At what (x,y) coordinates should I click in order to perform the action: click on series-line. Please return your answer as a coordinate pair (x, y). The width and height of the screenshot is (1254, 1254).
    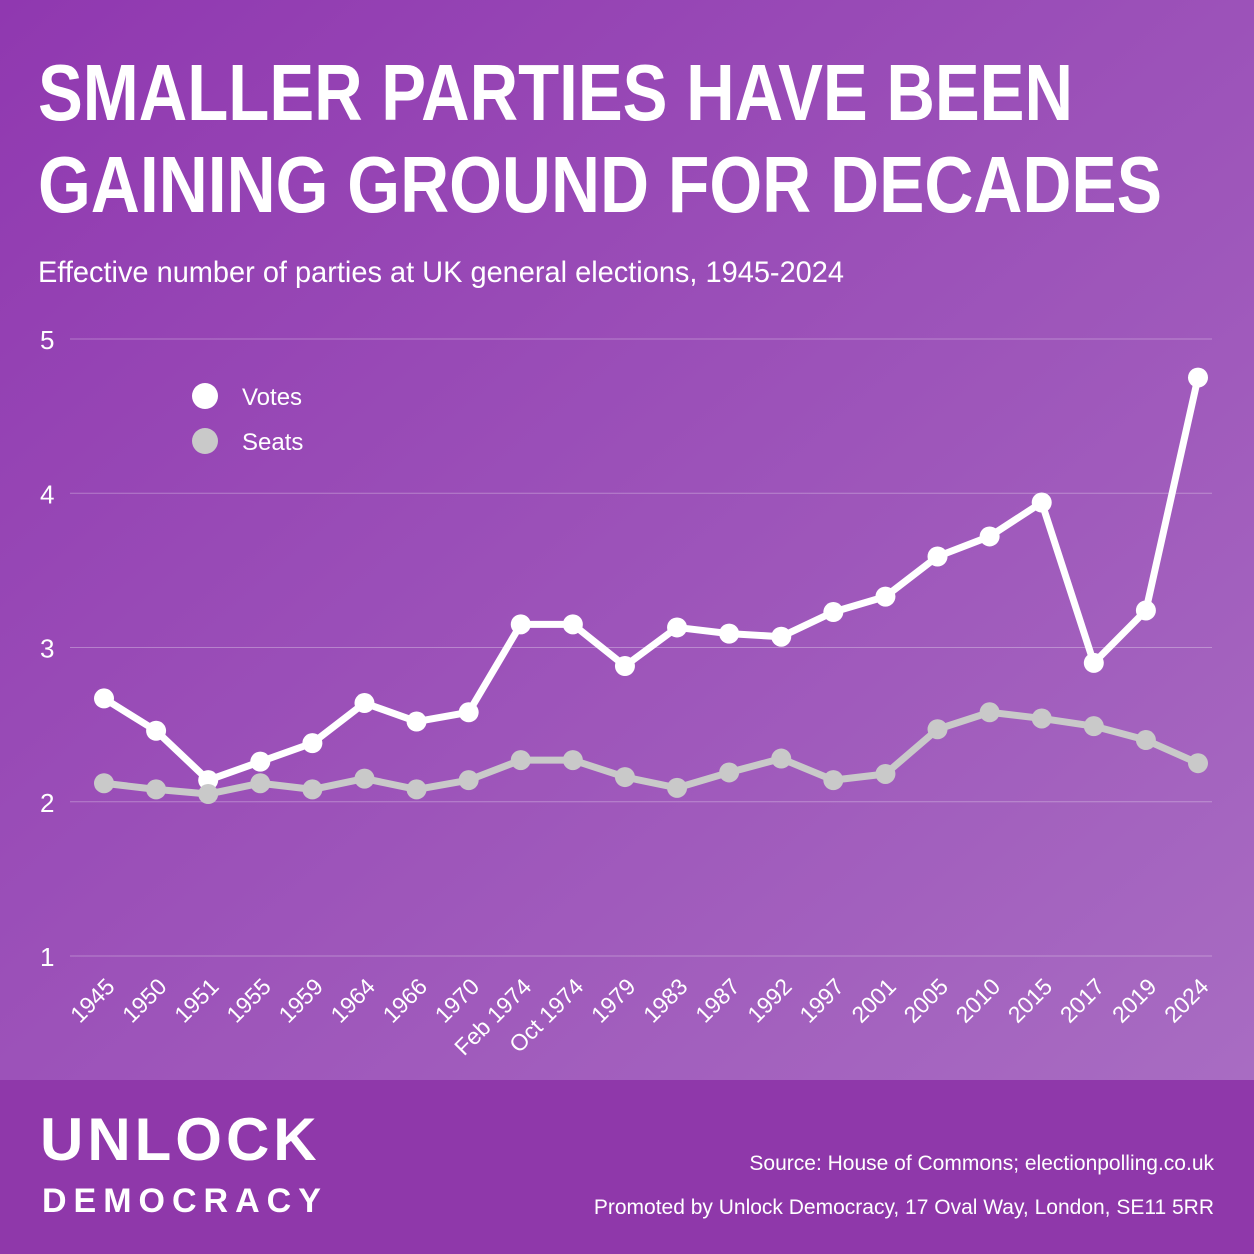
    Looking at the image, I should click on (651, 753).